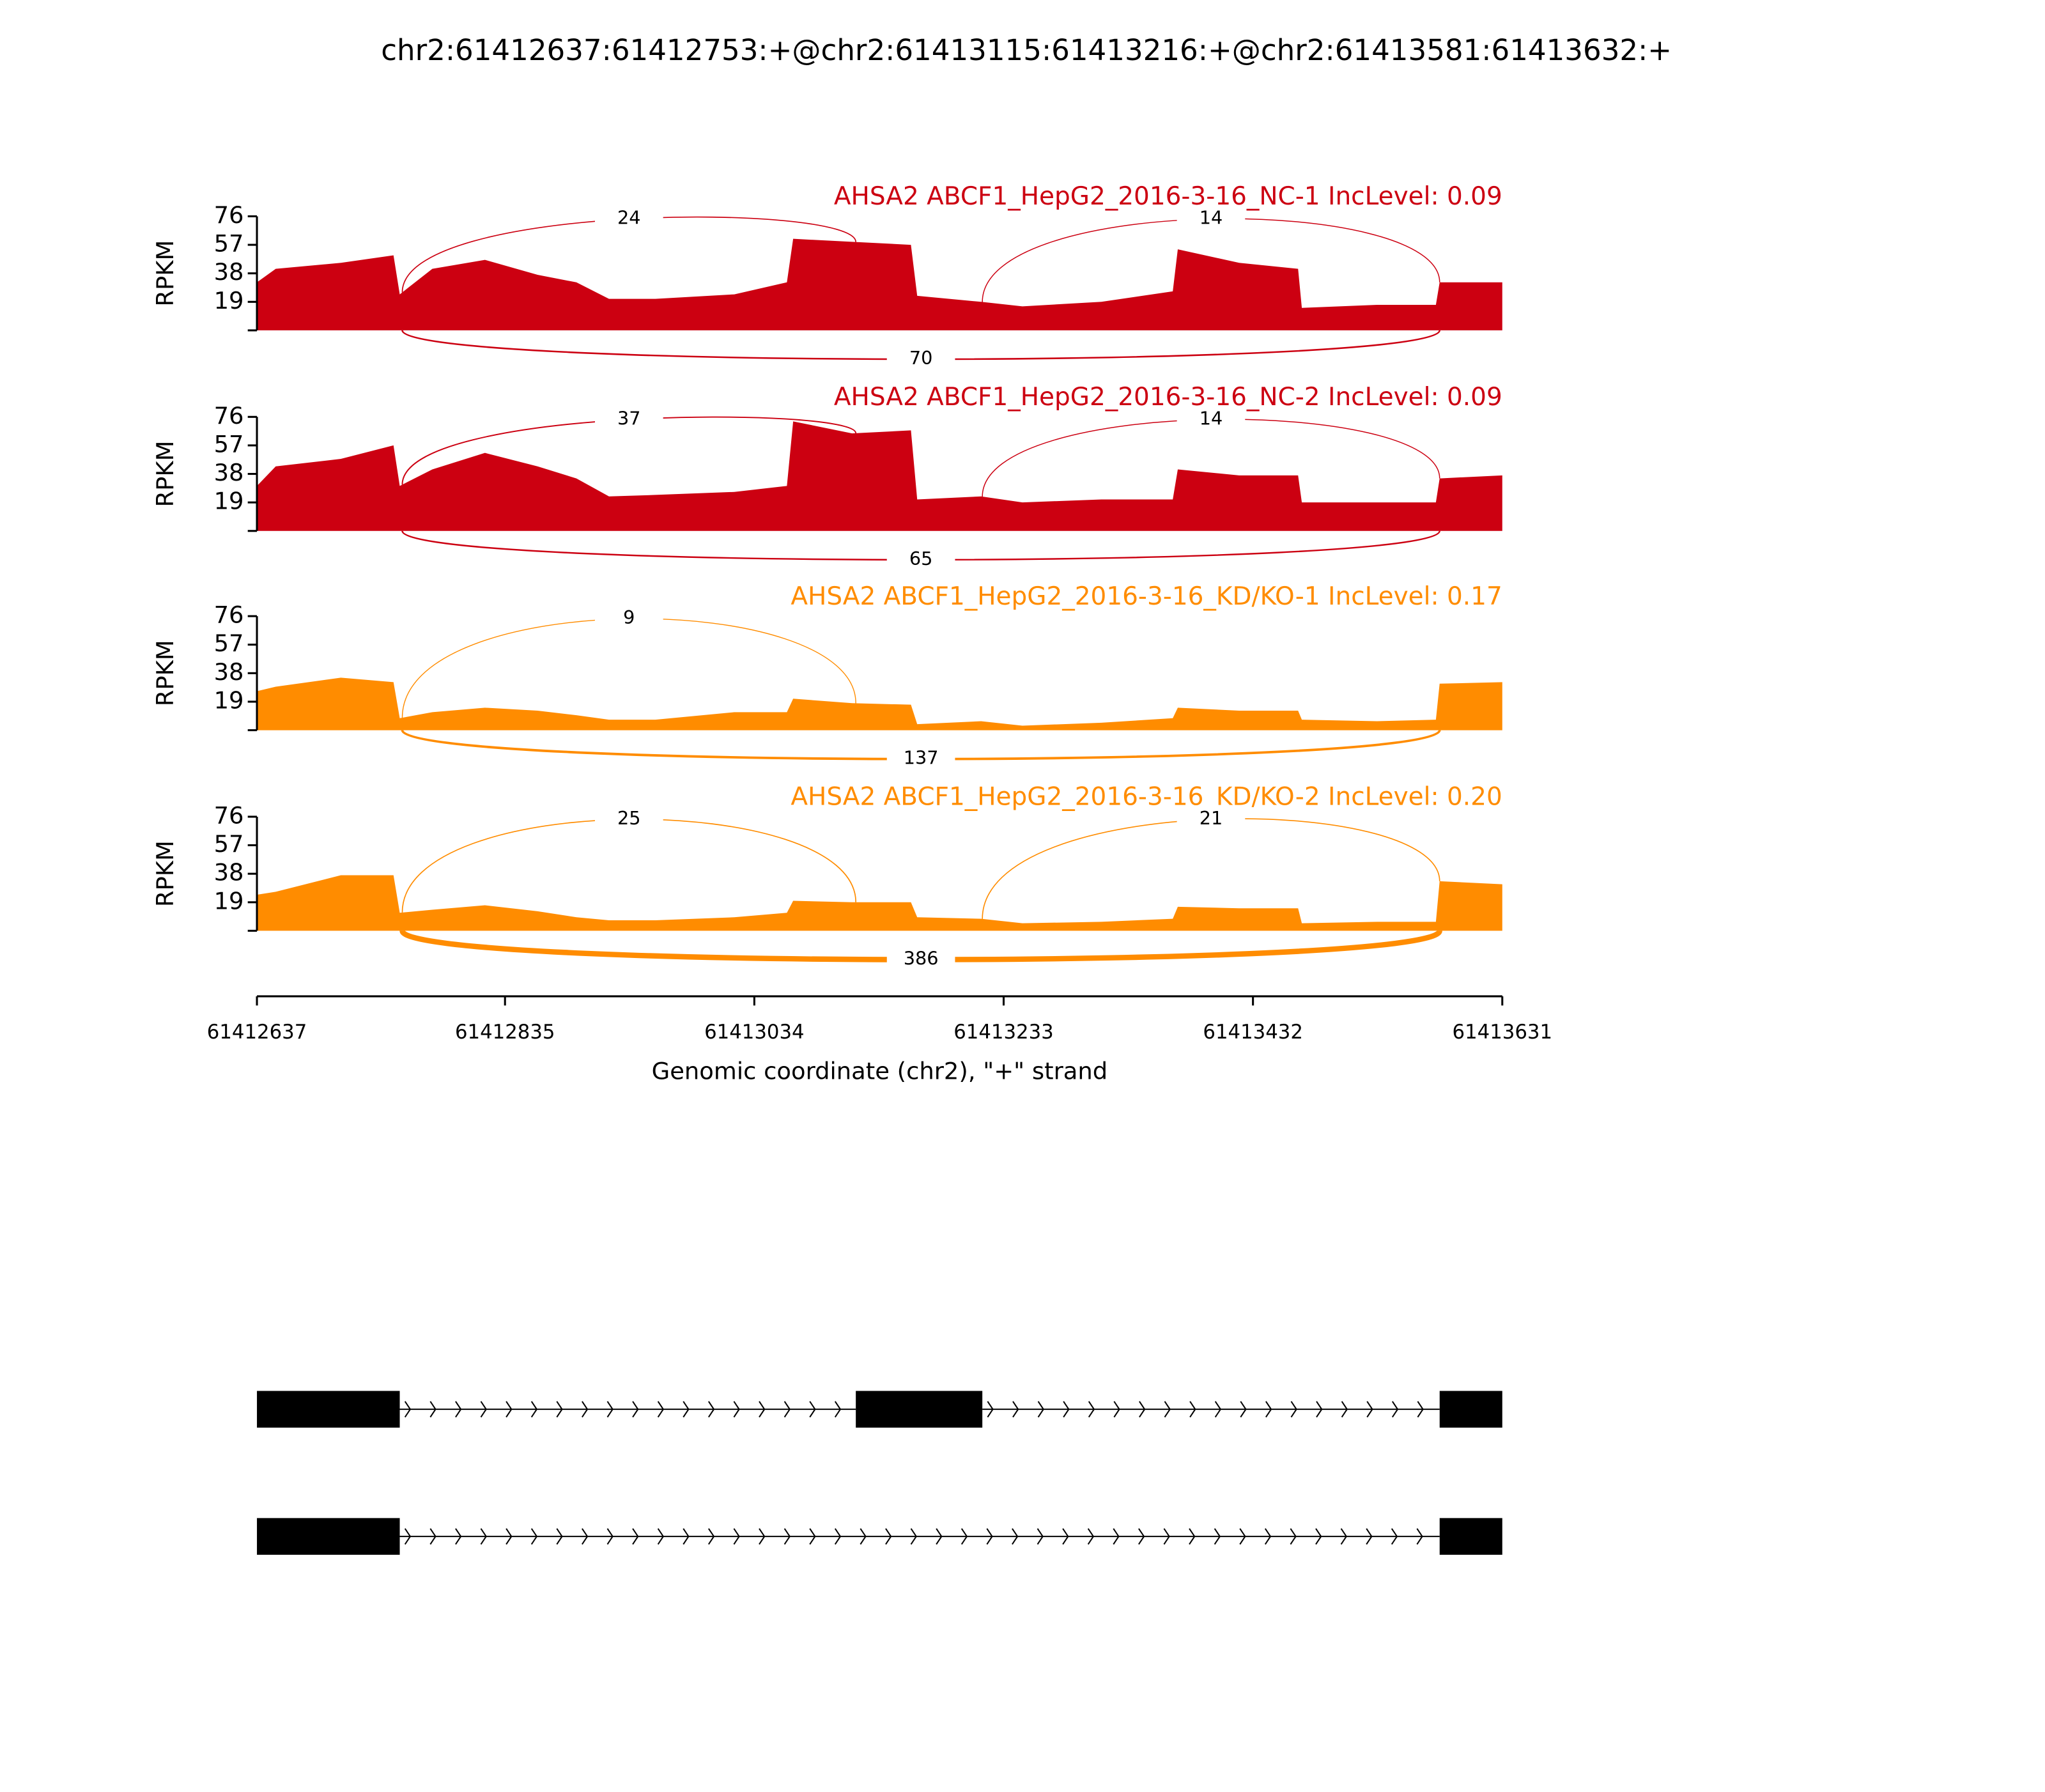 The height and width of the screenshot is (1792, 2045). I want to click on junction-label: 25, so click(629, 818).